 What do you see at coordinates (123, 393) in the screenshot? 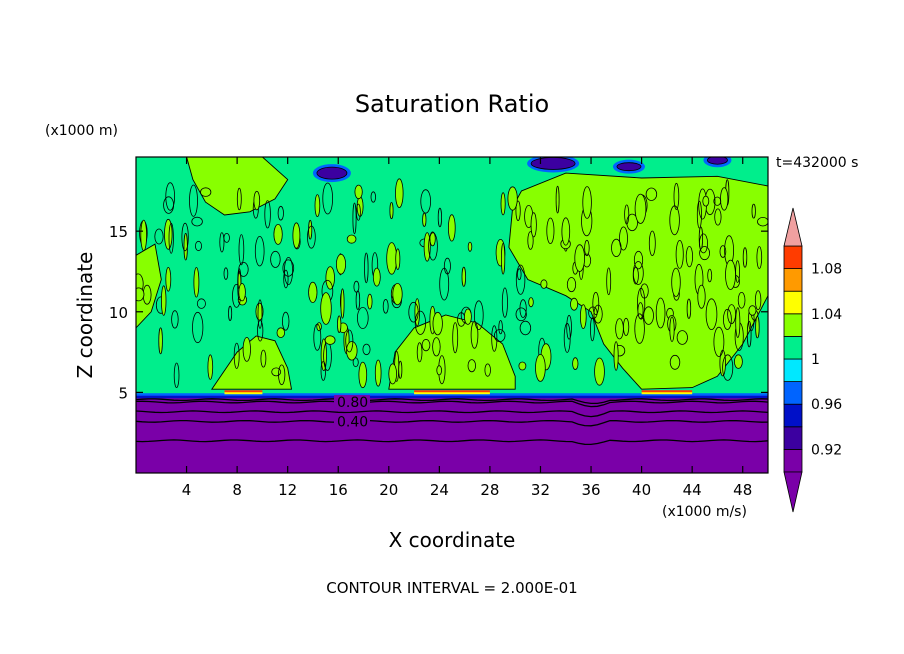
I see `y-tick-label: 5` at bounding box center [123, 393].